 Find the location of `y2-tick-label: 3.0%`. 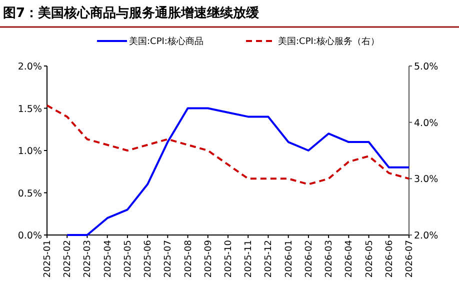

y2-tick-label: 3.0% is located at coordinates (426, 180).